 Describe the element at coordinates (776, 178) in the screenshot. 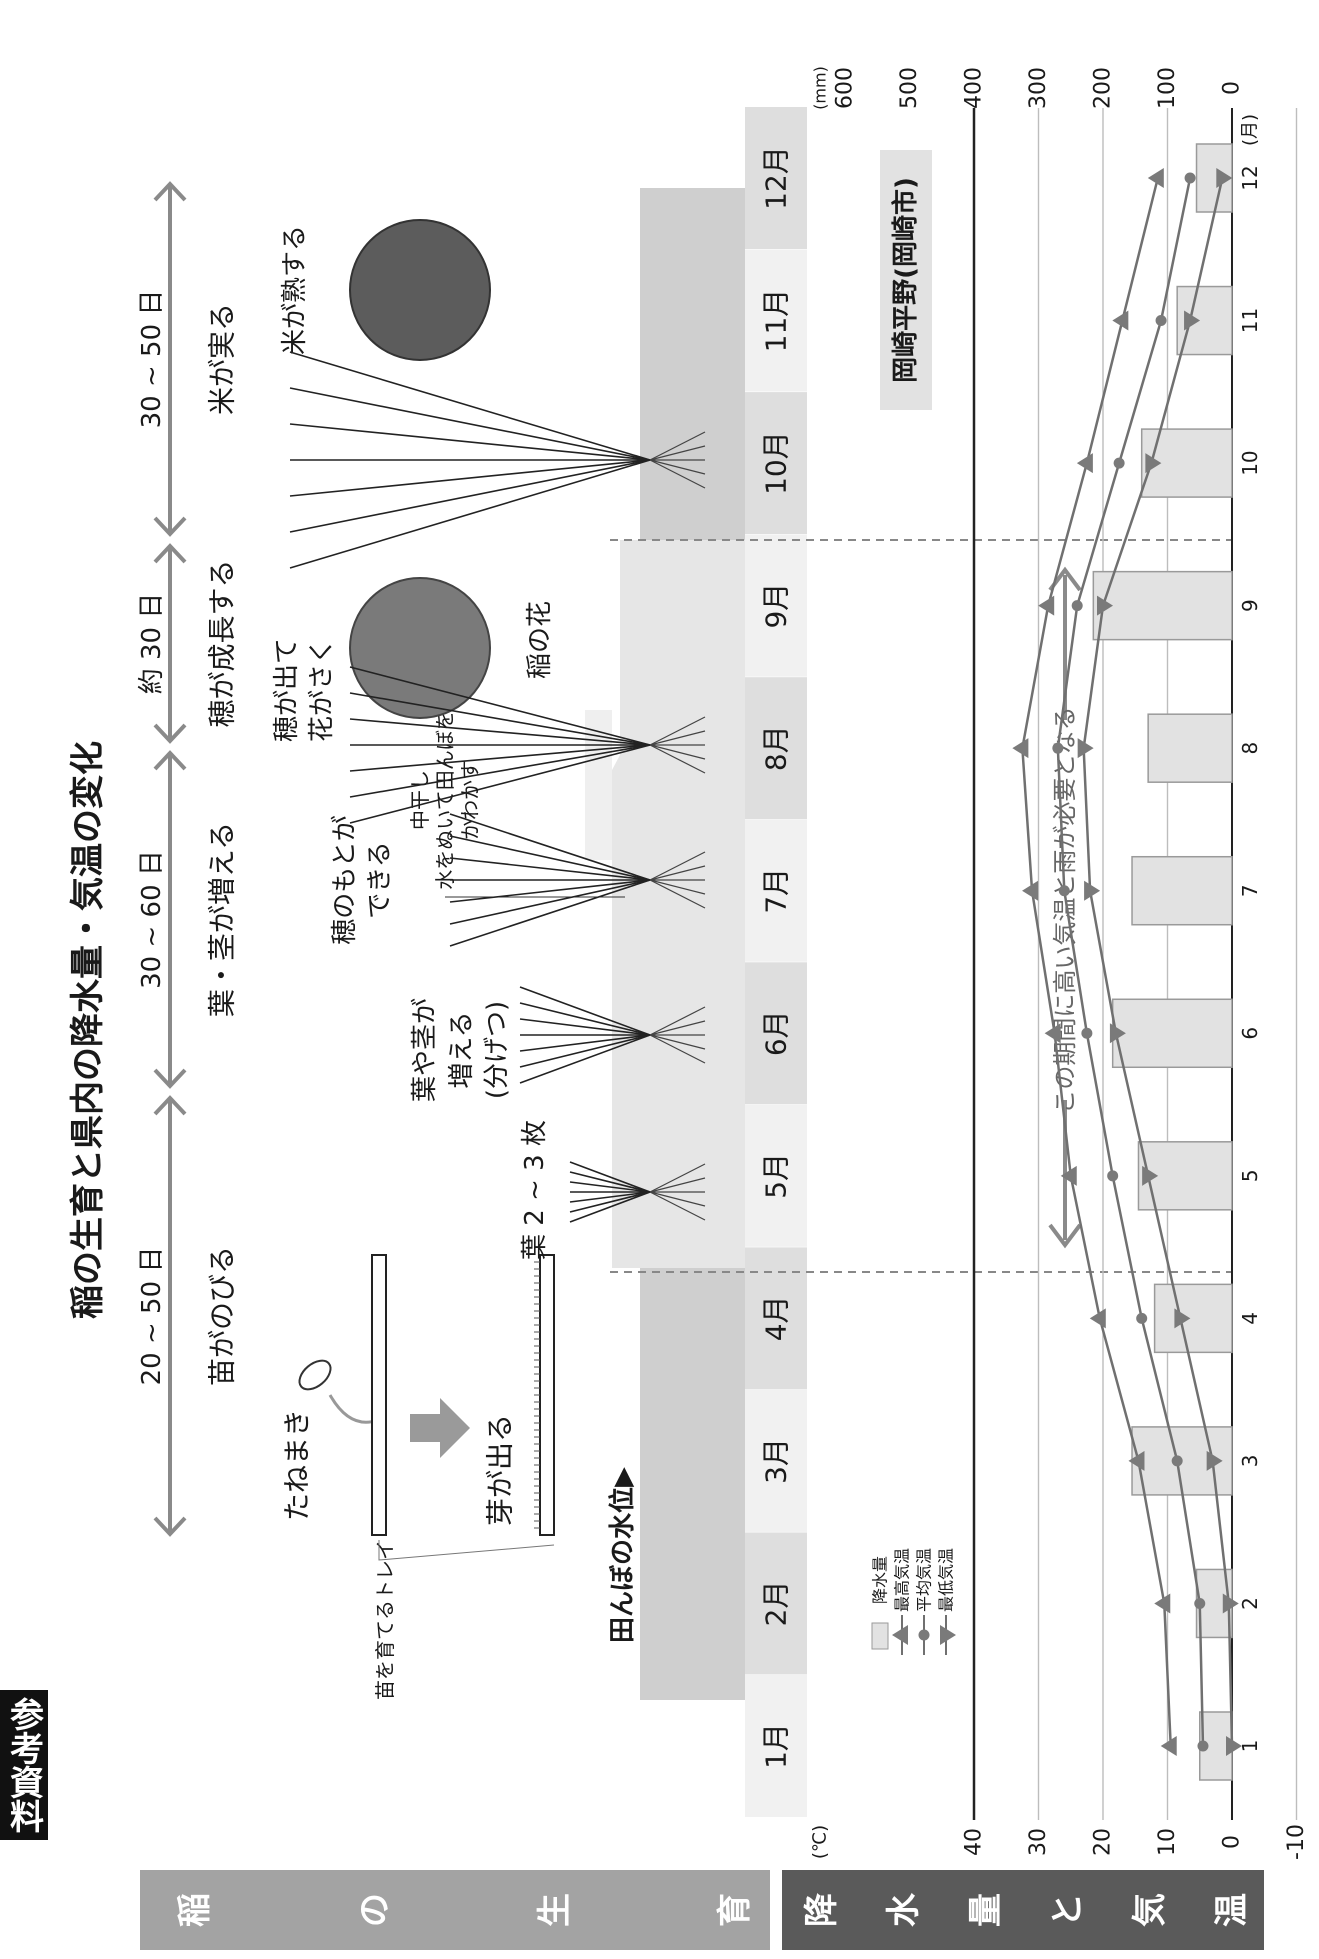

I see `month-label: 12月` at that location.